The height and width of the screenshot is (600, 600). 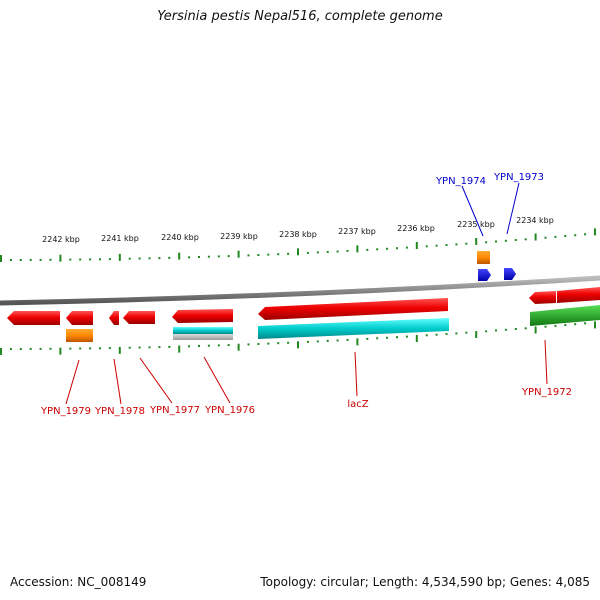 I want to click on ypn-1977-cds-feature, so click(x=114, y=318).